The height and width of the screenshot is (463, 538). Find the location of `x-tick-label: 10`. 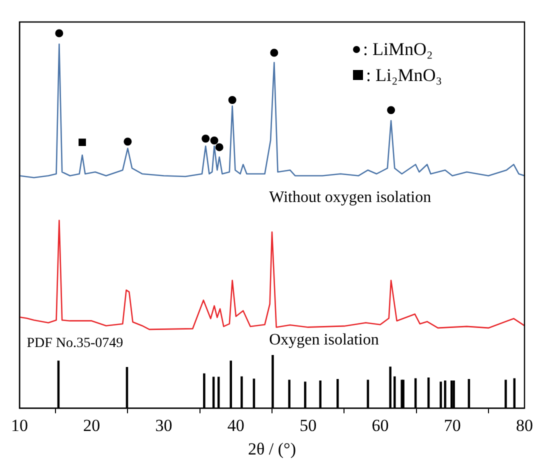

x-tick-label: 10 is located at coordinates (19, 425).